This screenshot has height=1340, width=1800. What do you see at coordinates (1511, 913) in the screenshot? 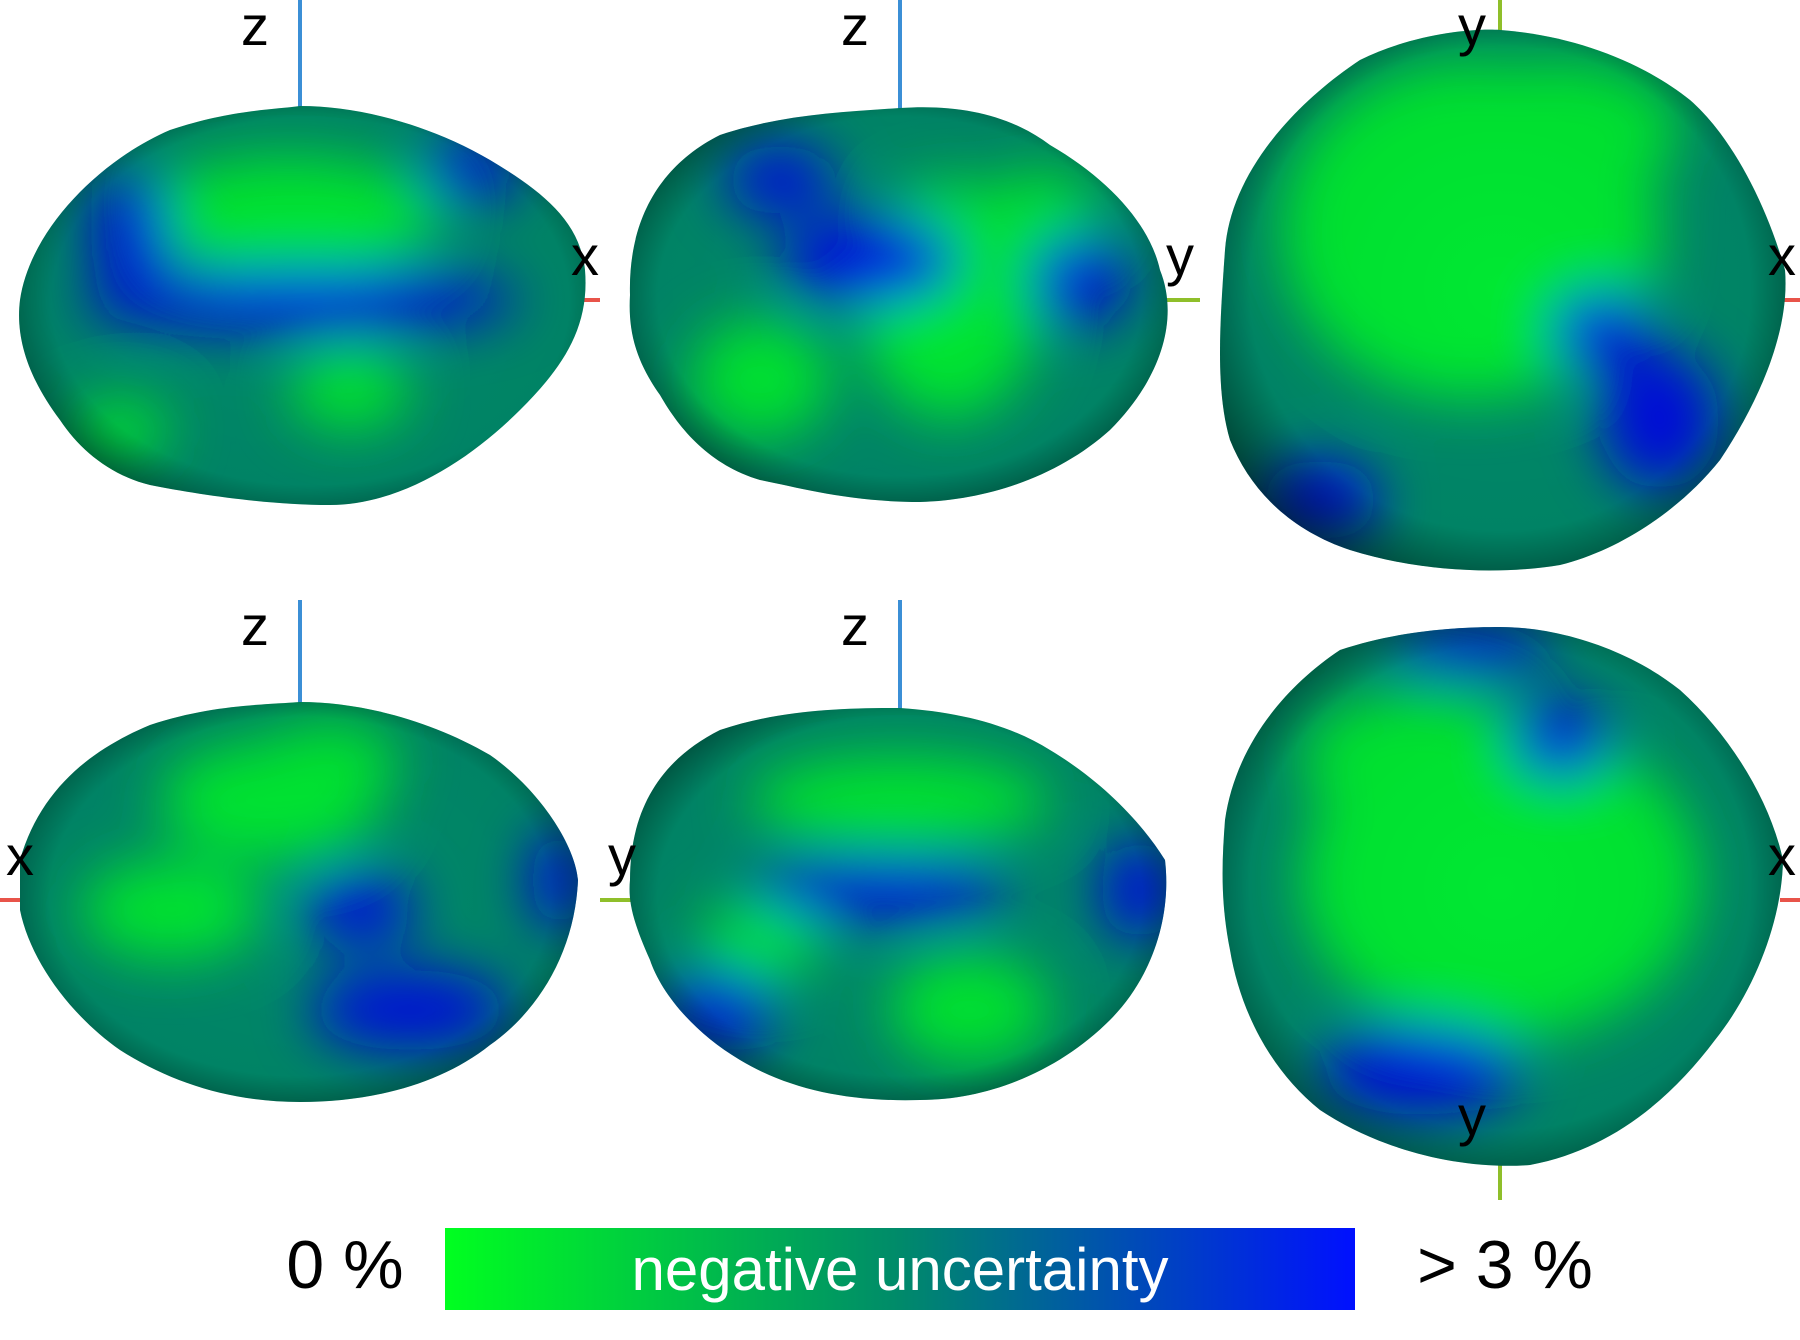
I see `view-6-shape: x y` at bounding box center [1511, 913].